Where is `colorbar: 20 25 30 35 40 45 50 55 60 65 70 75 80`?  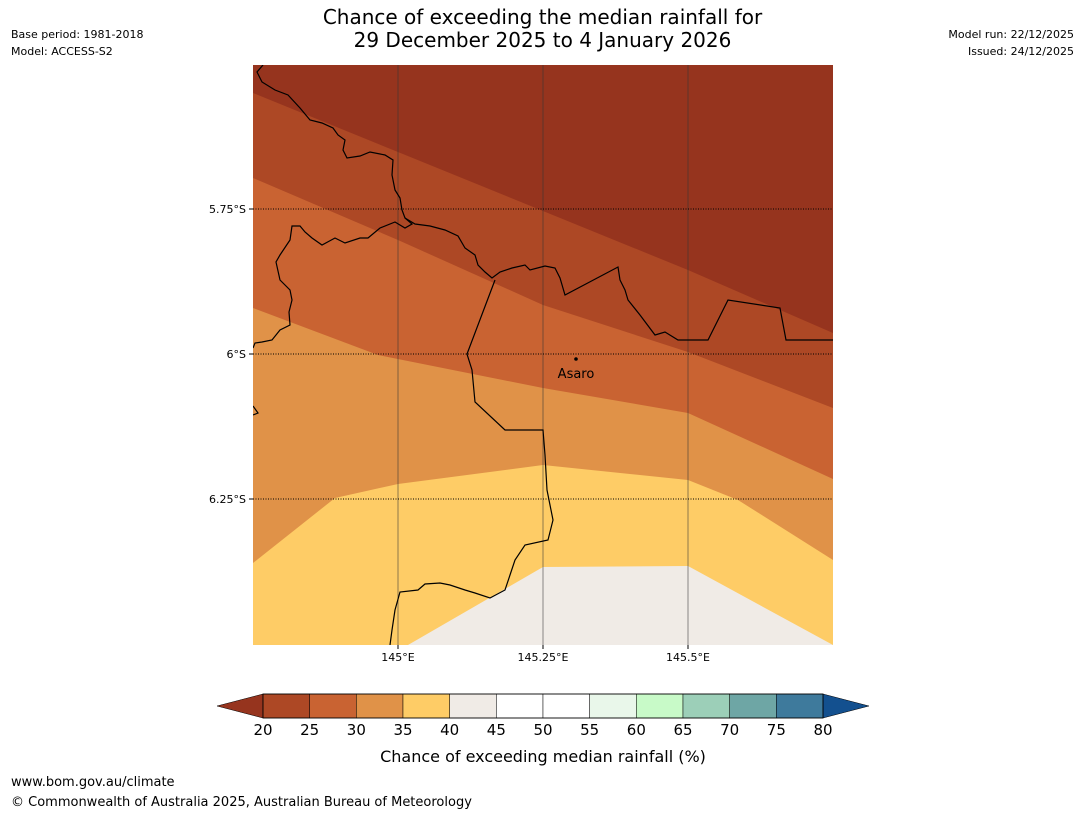
colorbar: 20 25 30 35 40 45 50 55 60 65 70 75 80 is located at coordinates (543, 716).